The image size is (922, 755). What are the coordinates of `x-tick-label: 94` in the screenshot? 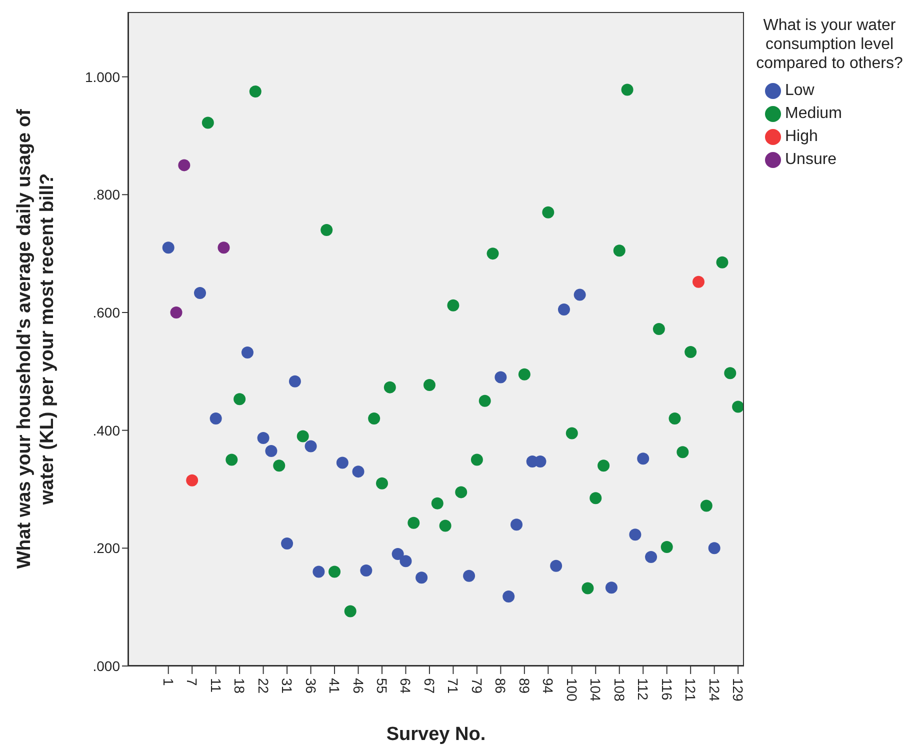 It's located at (548, 686).